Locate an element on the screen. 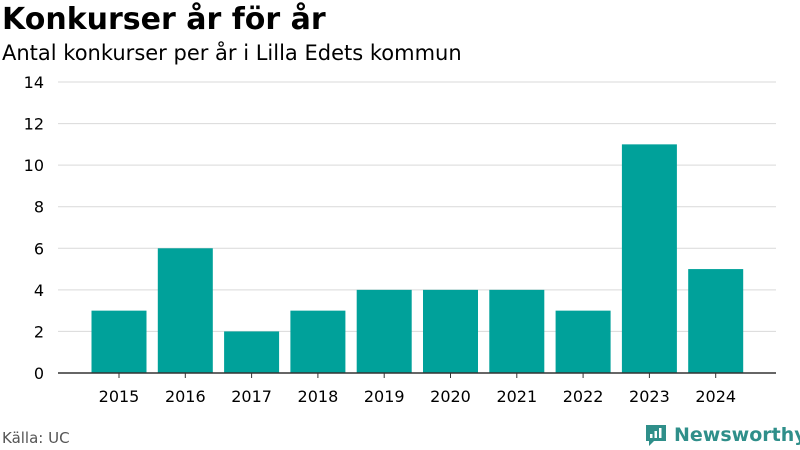 The height and width of the screenshot is (450, 800). x-tick-label: 2024 is located at coordinates (715, 396).